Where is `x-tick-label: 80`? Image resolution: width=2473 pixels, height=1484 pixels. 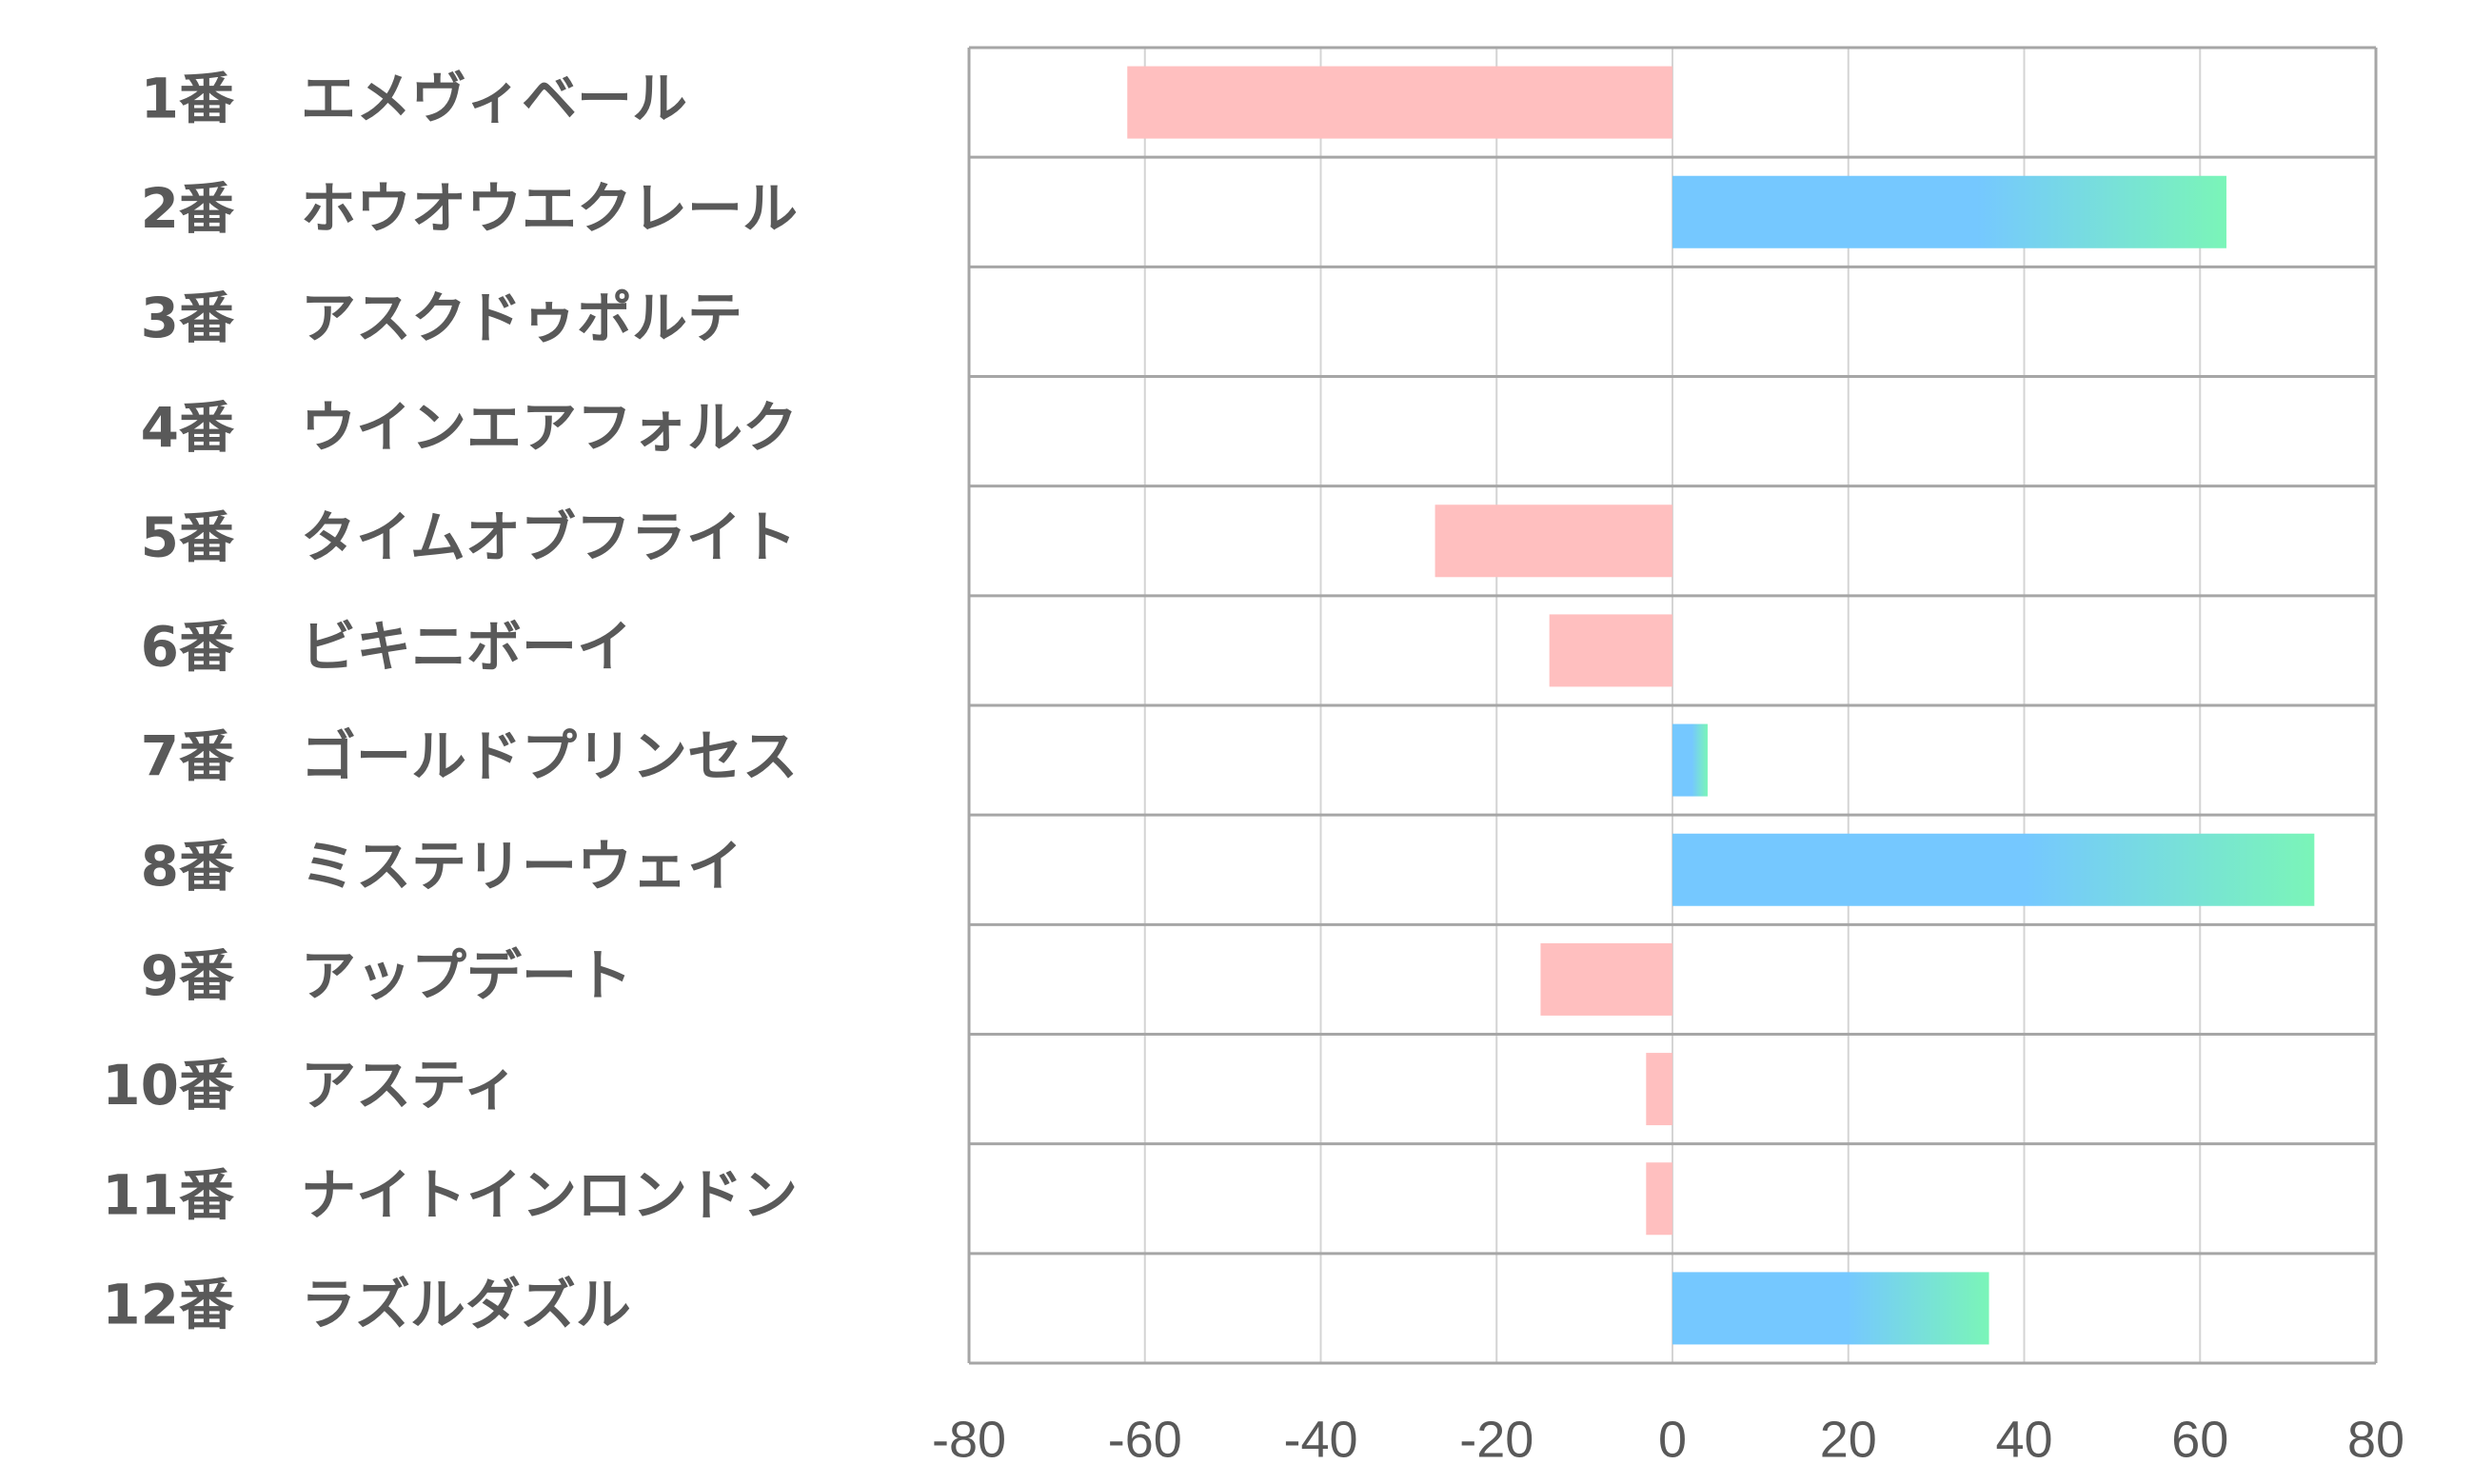
x-tick-label: 80 is located at coordinates (2375, 1440).